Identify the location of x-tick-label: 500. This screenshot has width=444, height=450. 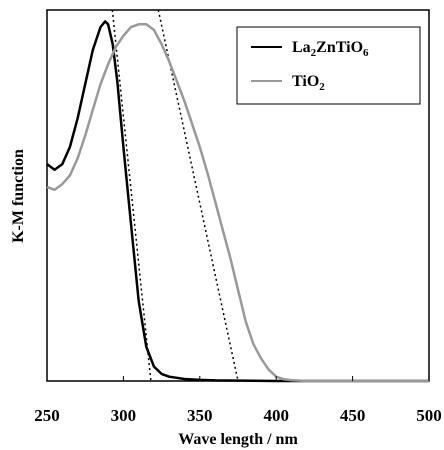
(429, 415).